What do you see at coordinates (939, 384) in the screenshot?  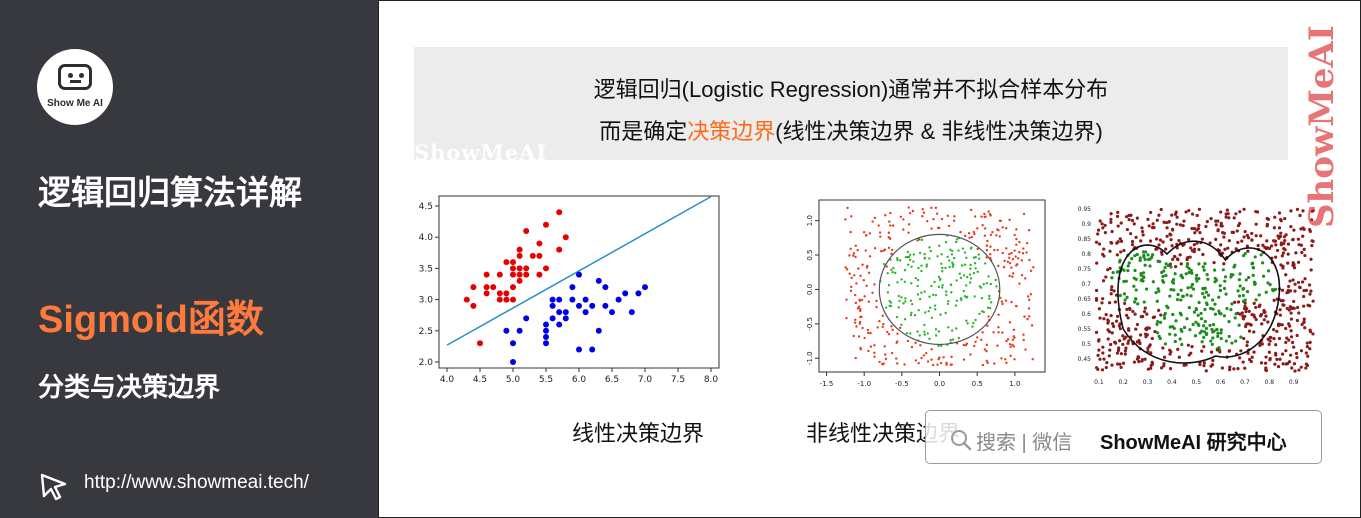 I see `x-tick-label: 0.0` at bounding box center [939, 384].